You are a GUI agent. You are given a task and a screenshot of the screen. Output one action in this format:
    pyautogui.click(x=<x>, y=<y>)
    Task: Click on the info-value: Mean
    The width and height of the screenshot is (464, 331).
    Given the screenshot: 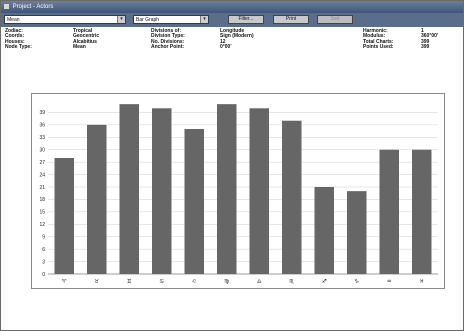 What is the action you would take?
    pyautogui.click(x=79, y=47)
    